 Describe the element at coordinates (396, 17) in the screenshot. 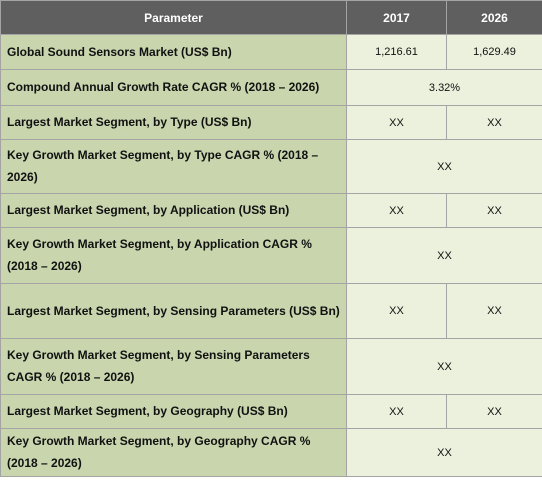

I see `header-year-2017: 2017` at that location.